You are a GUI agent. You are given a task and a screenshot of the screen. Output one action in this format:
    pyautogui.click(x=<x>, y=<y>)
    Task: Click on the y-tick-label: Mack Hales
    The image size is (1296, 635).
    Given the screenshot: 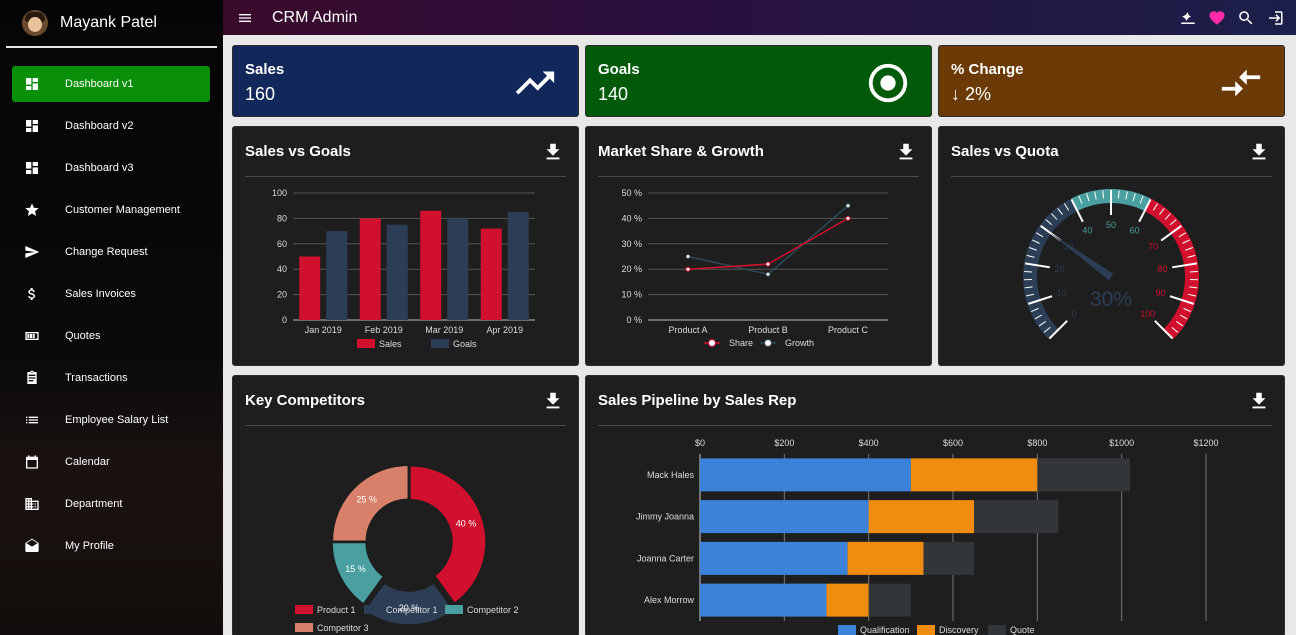 What is the action you would take?
    pyautogui.click(x=671, y=475)
    